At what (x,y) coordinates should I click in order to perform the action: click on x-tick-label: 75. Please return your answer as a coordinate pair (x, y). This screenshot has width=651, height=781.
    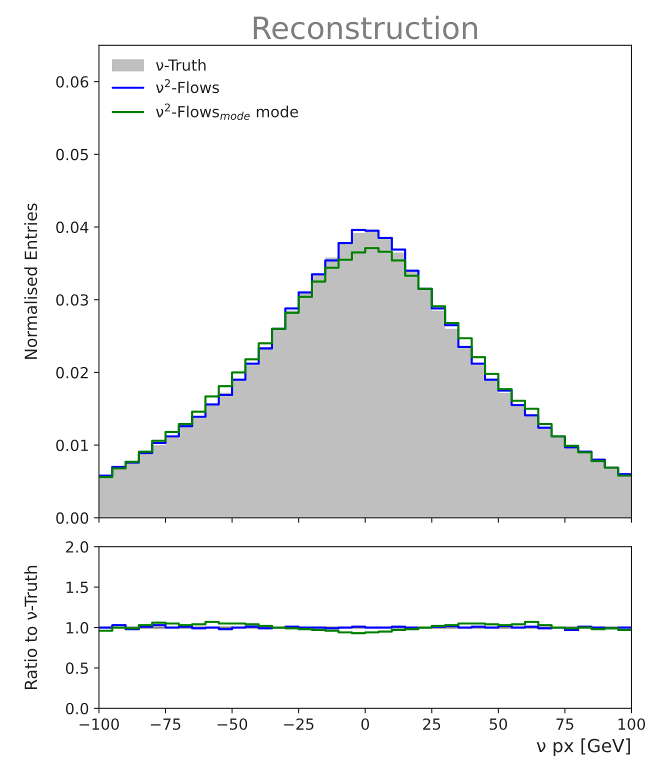
    Looking at the image, I should click on (565, 724).